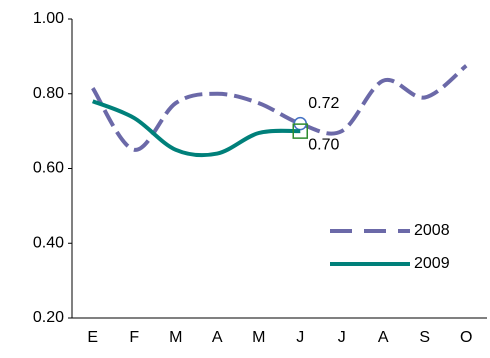 Image resolution: width=490 pixels, height=358 pixels. What do you see at coordinates (48, 317) in the screenshot?
I see `y-tick-label: 0.20` at bounding box center [48, 317].